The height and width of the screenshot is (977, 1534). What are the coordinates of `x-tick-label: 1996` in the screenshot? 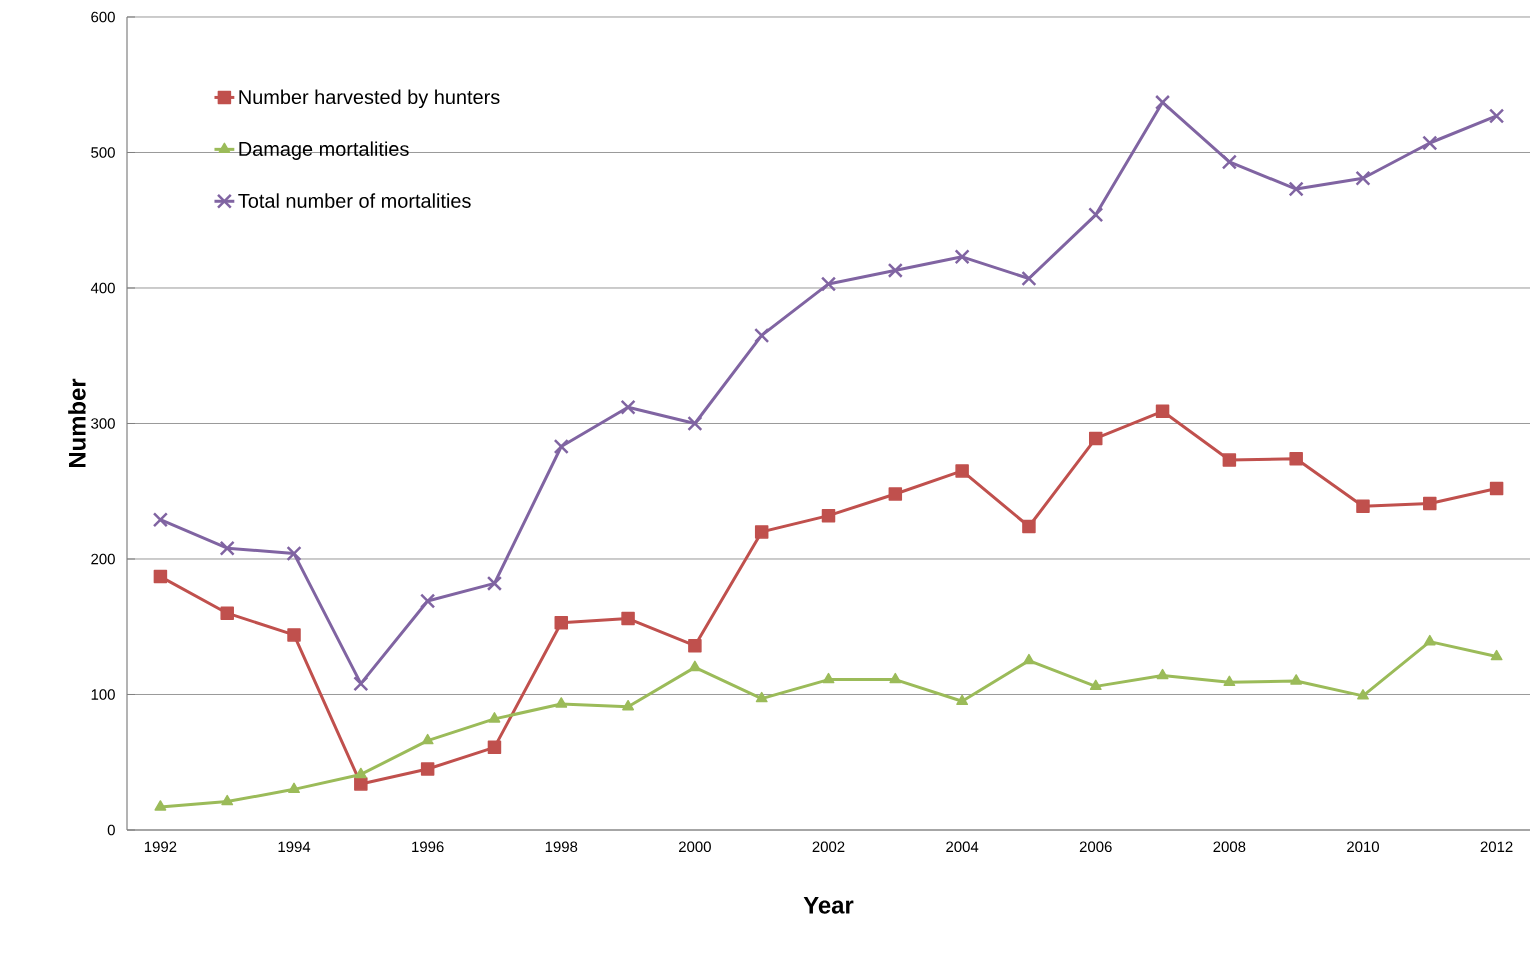 It's located at (428, 847).